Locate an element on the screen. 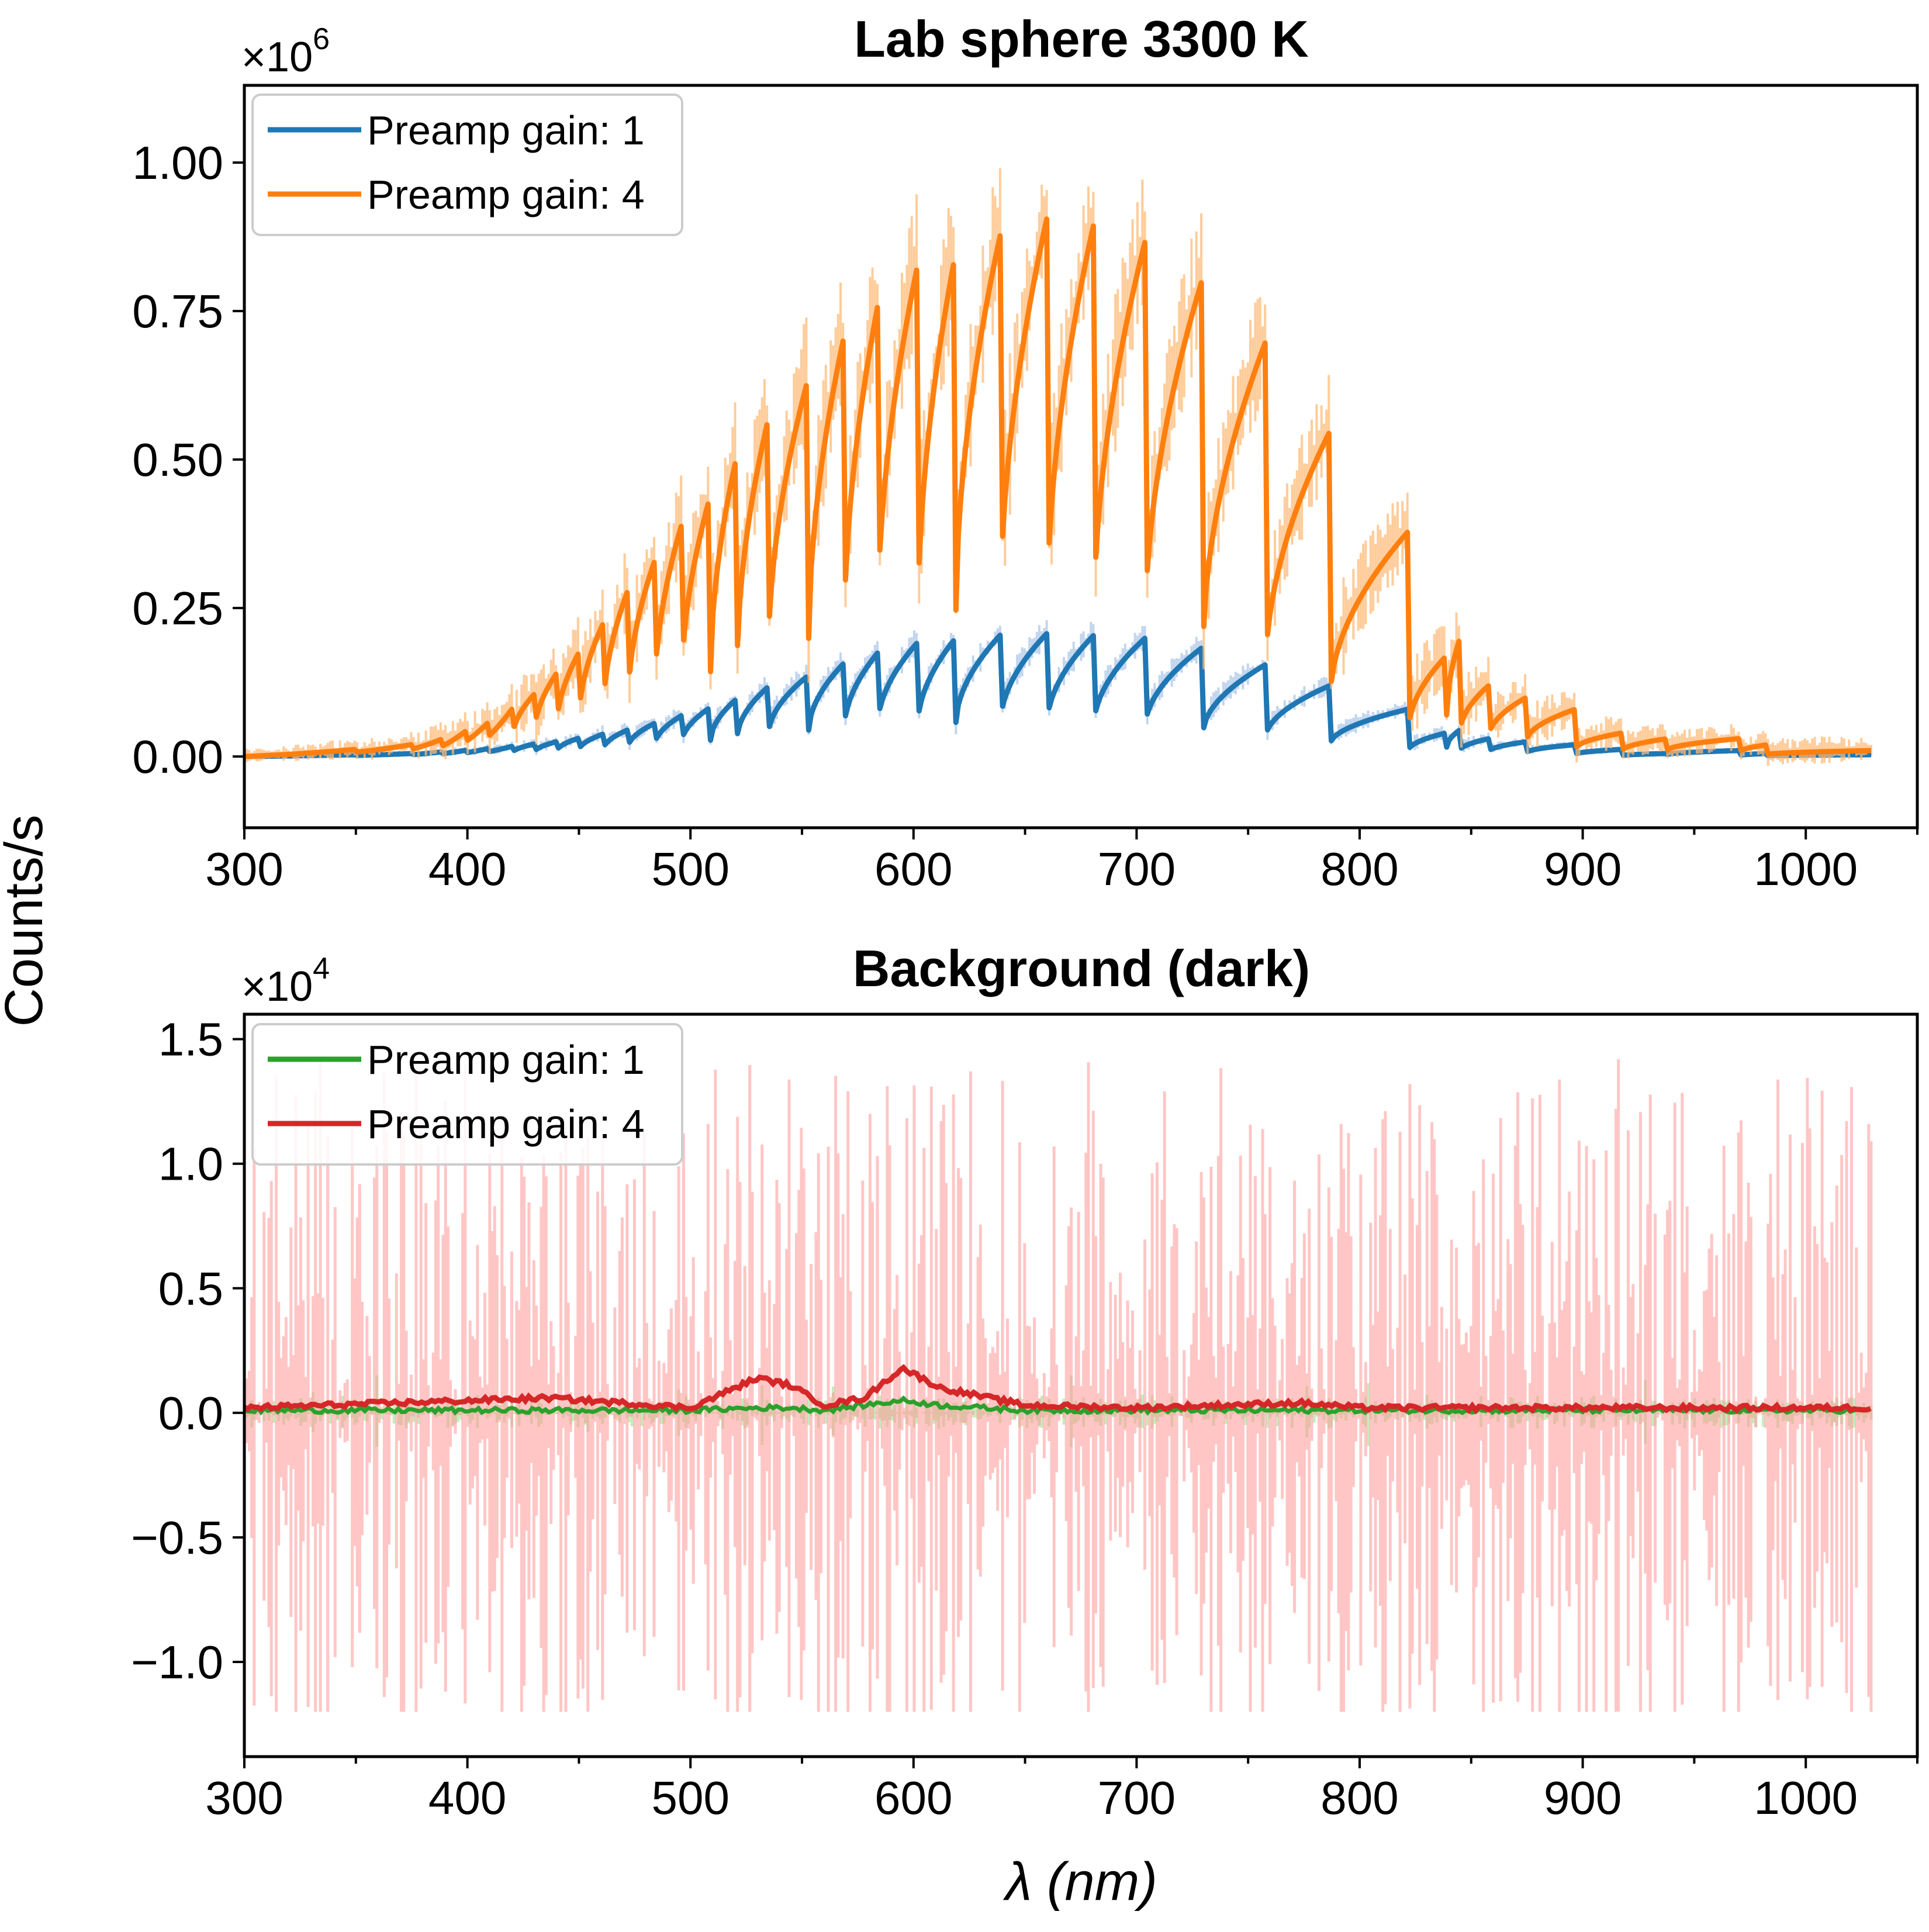 Image resolution: width=1929 pixels, height=1932 pixels. bottom-y-multiplier-base: ×10 is located at coordinates (277, 987).